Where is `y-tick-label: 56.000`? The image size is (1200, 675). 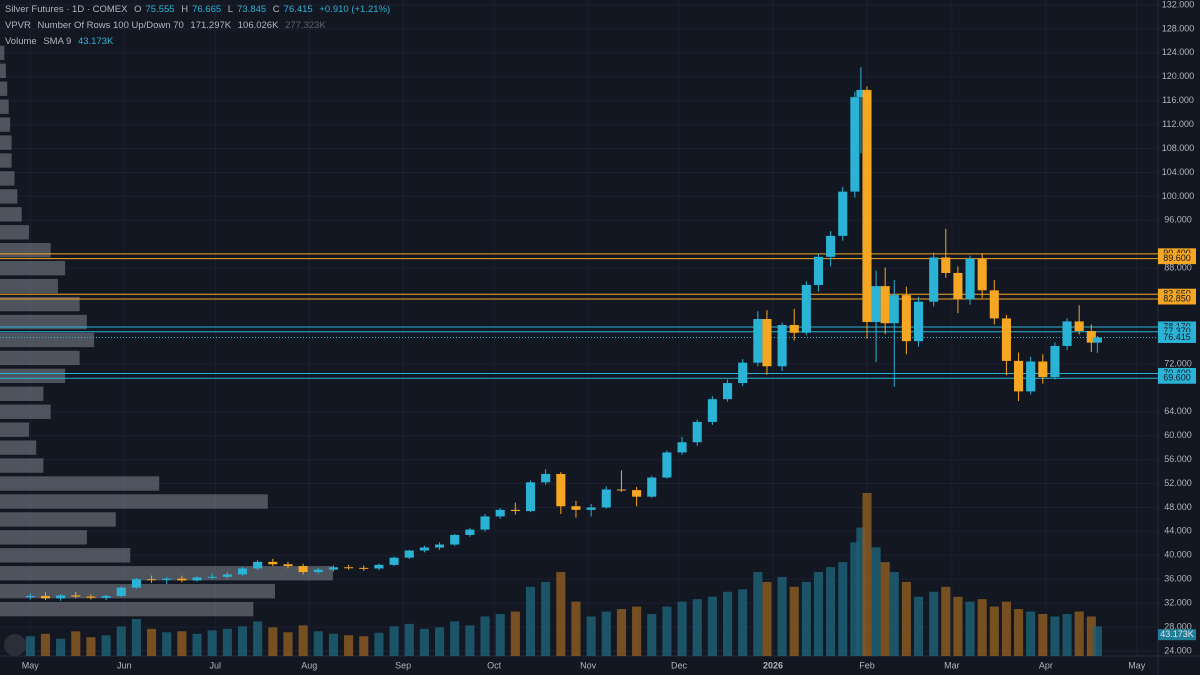 y-tick-label: 56.000 is located at coordinates (1178, 459).